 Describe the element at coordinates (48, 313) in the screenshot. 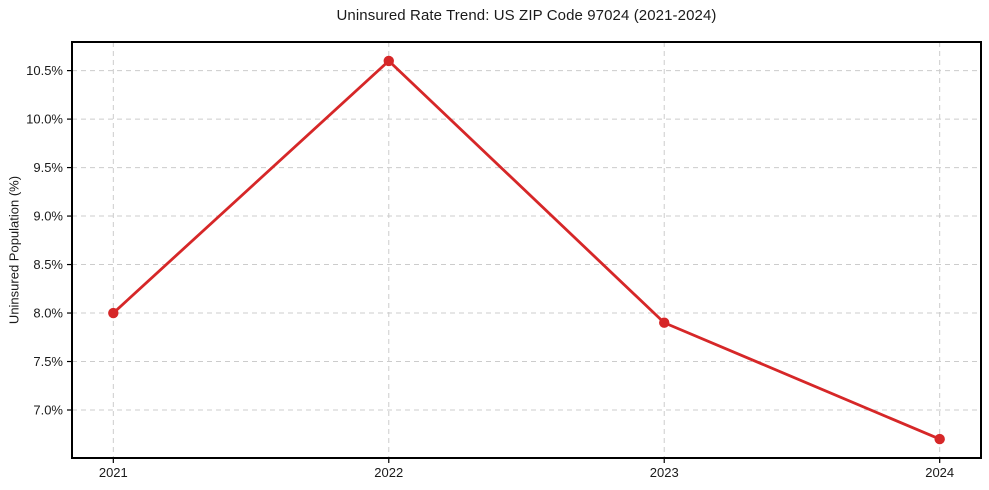

I see `y-tick-label: 8.0%` at that location.